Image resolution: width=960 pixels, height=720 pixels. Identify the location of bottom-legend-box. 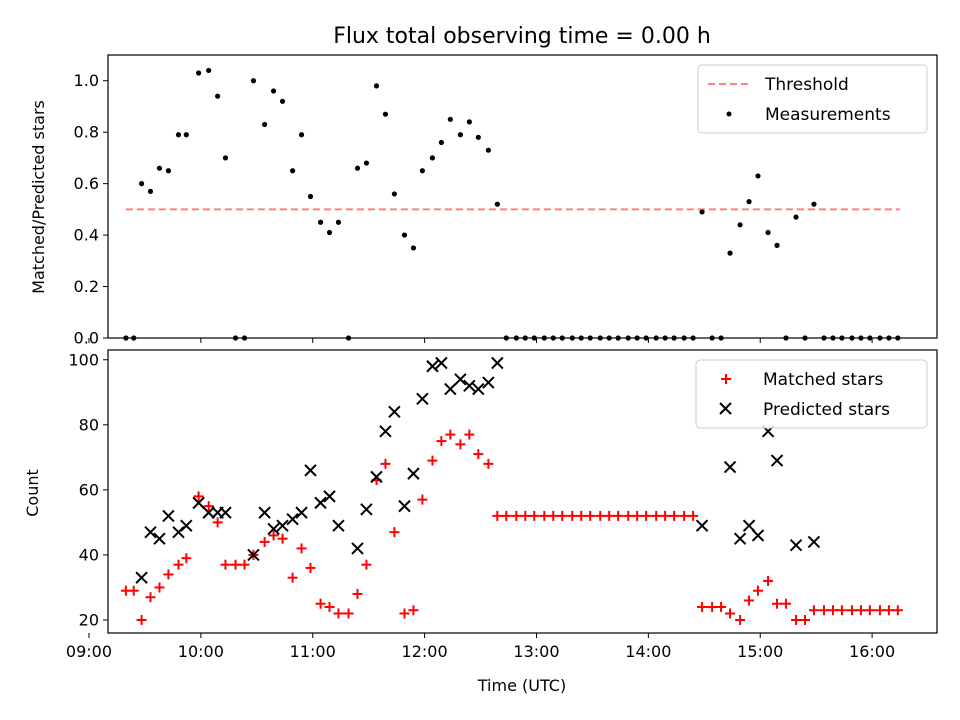
(811, 394).